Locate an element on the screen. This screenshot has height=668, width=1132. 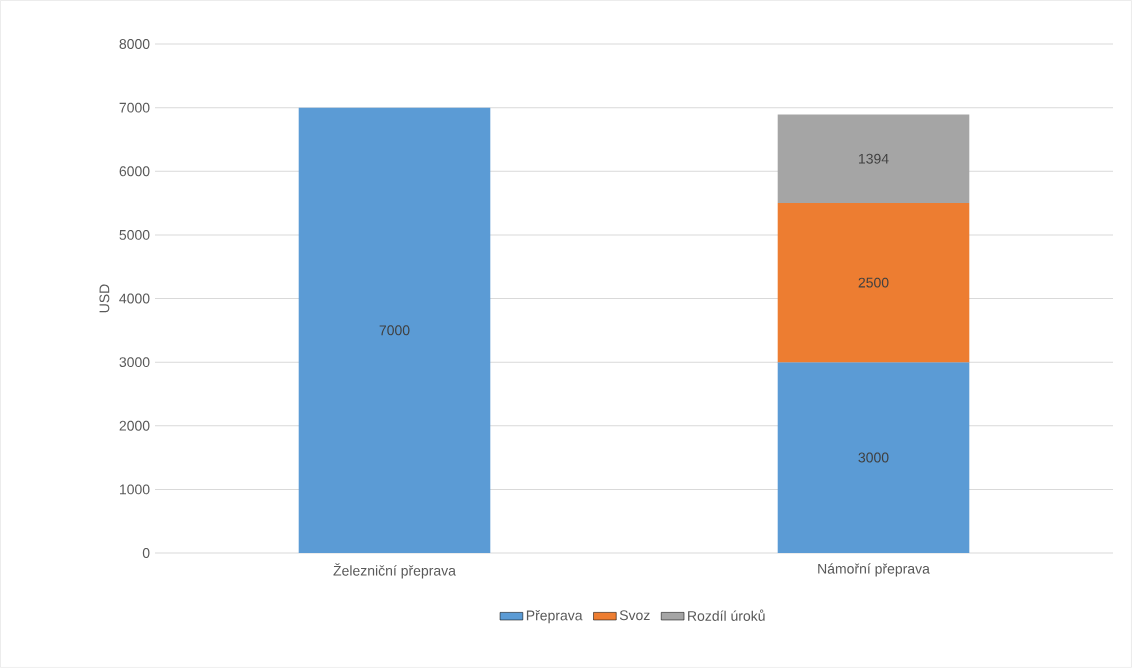
y-tick-label: 6000 is located at coordinates (134, 171).